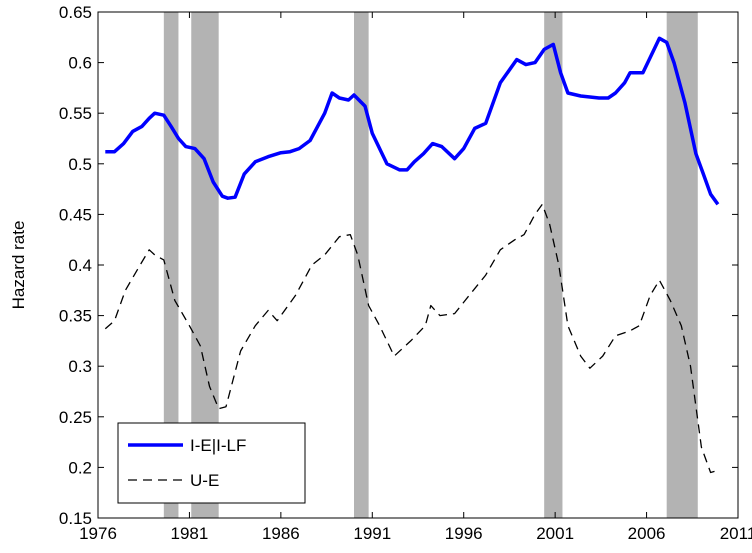  What do you see at coordinates (647, 533) in the screenshot?
I see `x-tick-label: 2006` at bounding box center [647, 533].